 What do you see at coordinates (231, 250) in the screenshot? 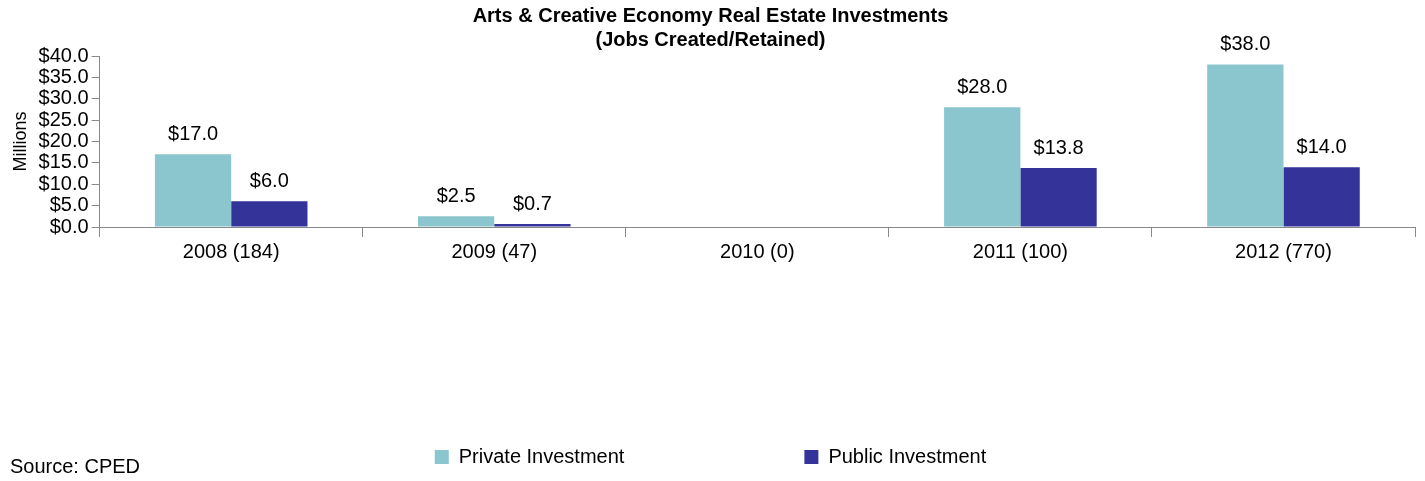
I see `x-tick-label: 2008 (184)` at bounding box center [231, 250].